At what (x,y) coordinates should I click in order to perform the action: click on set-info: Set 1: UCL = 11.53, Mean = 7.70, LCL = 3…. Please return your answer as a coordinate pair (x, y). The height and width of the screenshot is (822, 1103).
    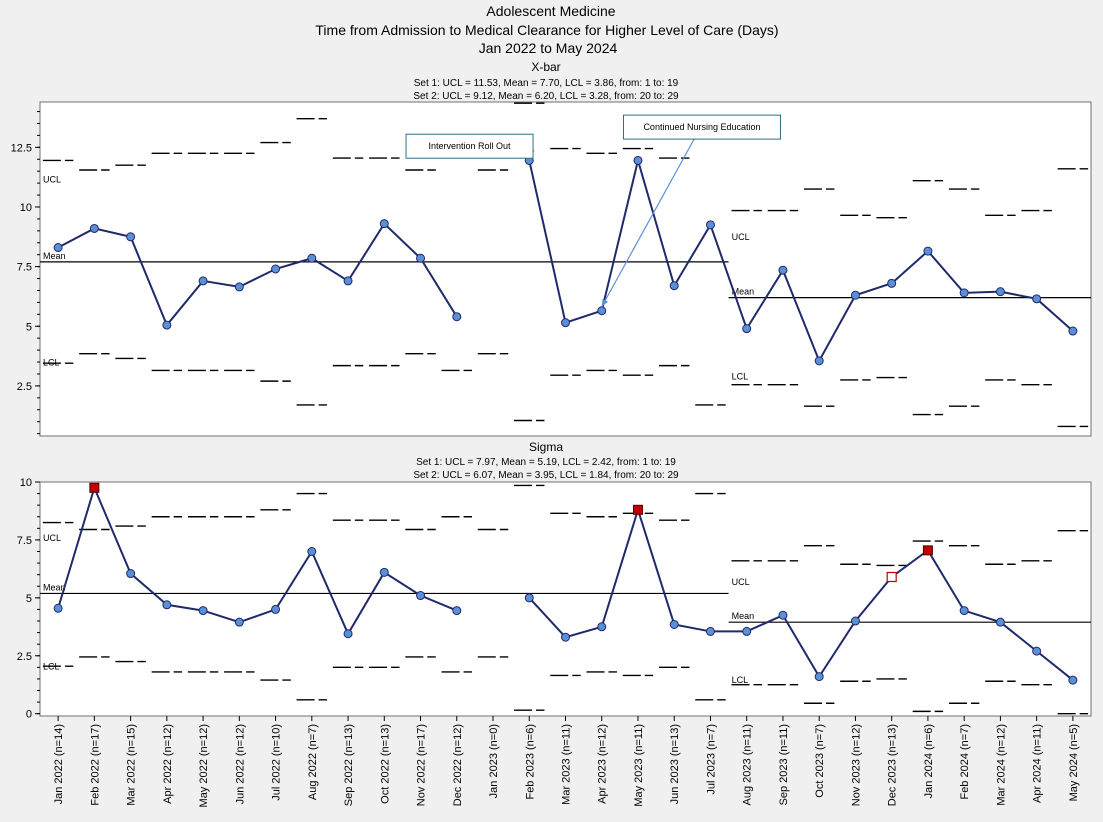
    Looking at the image, I should click on (546, 83).